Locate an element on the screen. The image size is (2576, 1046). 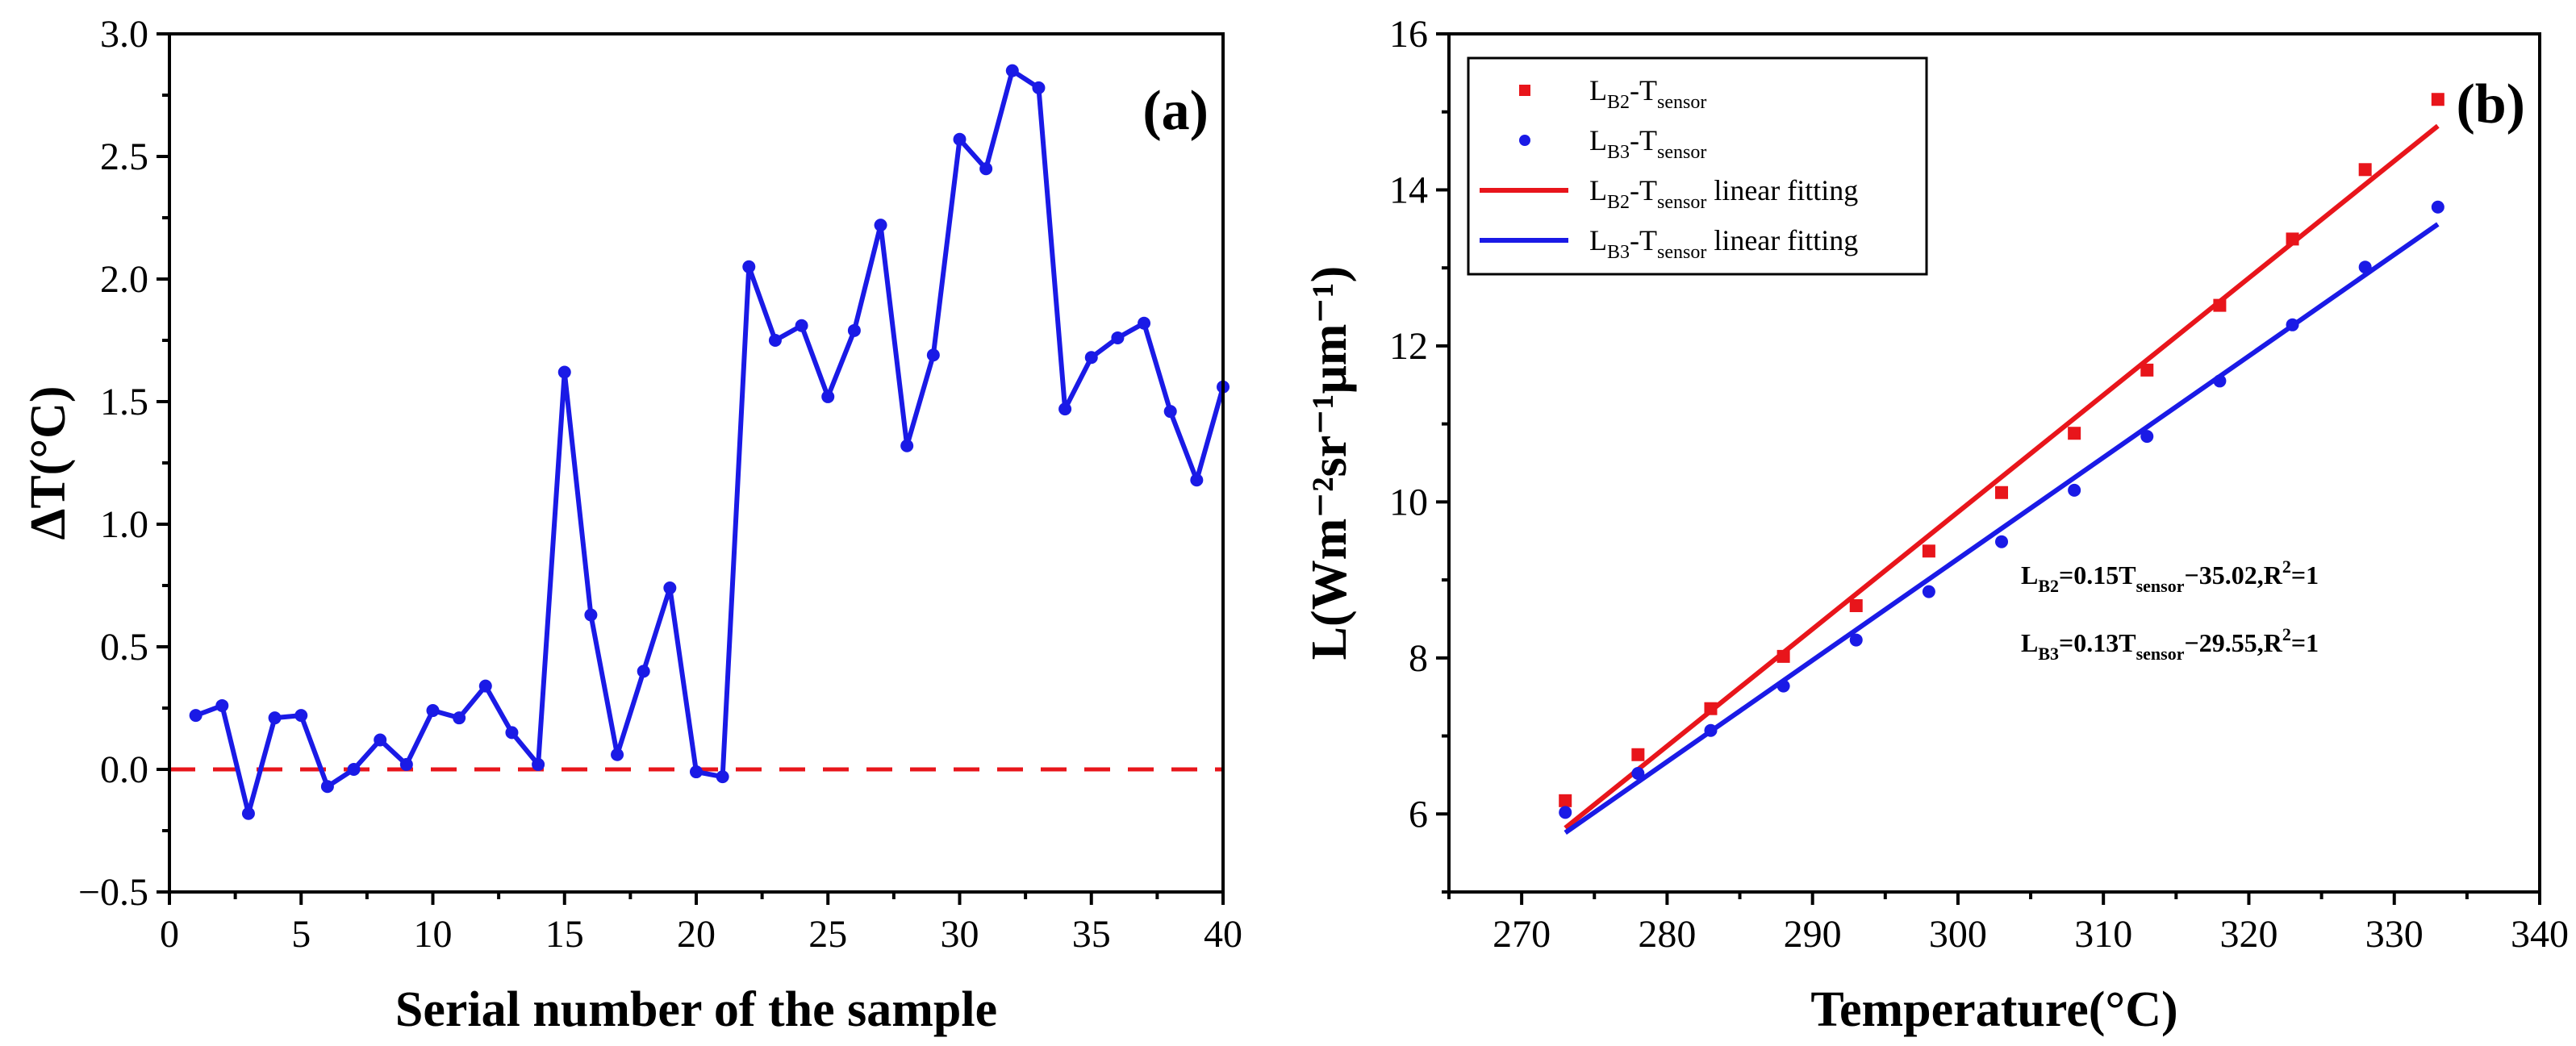
y-tick-label: 0.5 is located at coordinates (124, 647).